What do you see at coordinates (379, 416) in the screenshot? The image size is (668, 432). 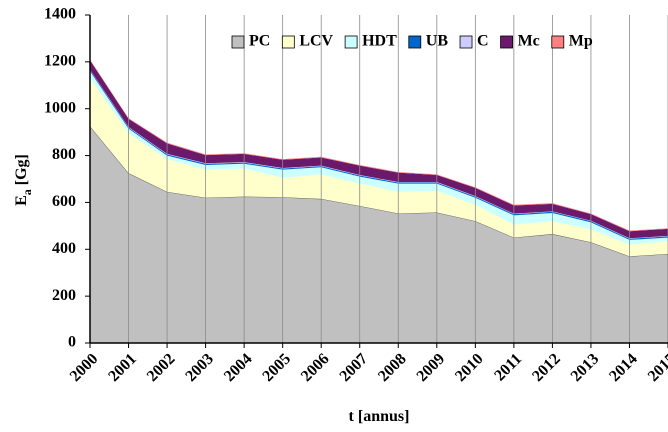 I see `x-axis-title: t [annus]` at bounding box center [379, 416].